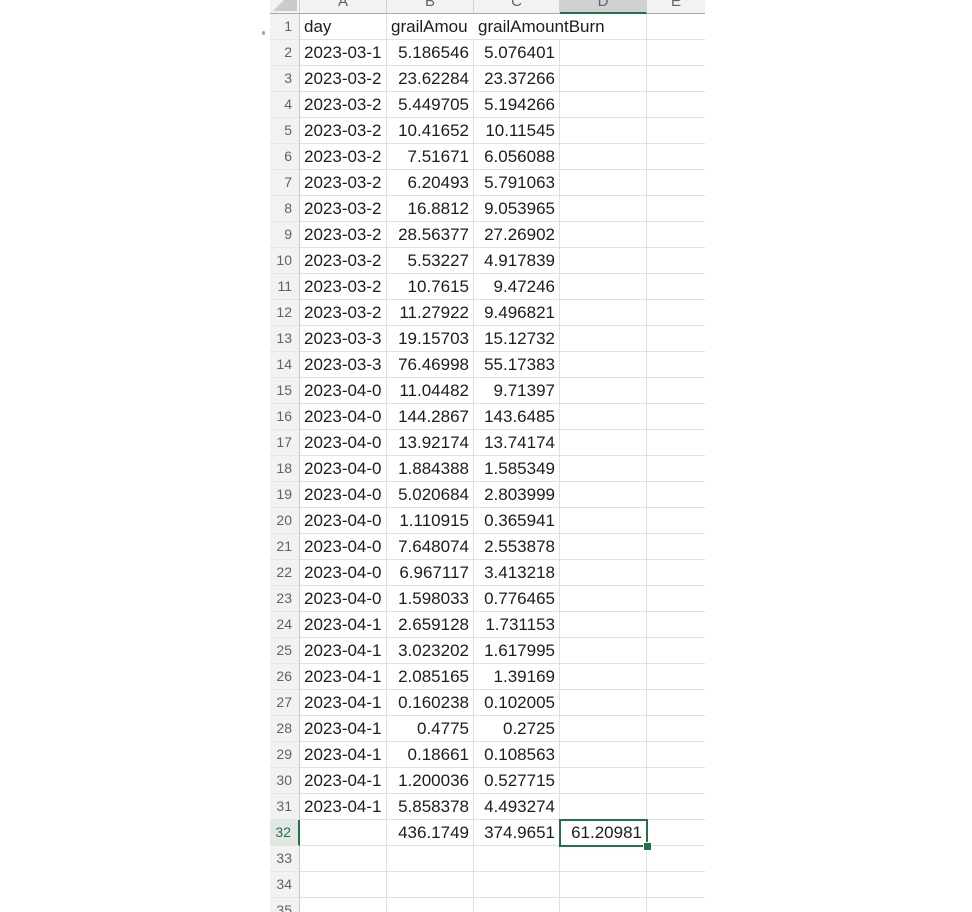 This screenshot has width=972, height=912. Describe the element at coordinates (285, 235) in the screenshot. I see `row-header-9: 9` at that location.